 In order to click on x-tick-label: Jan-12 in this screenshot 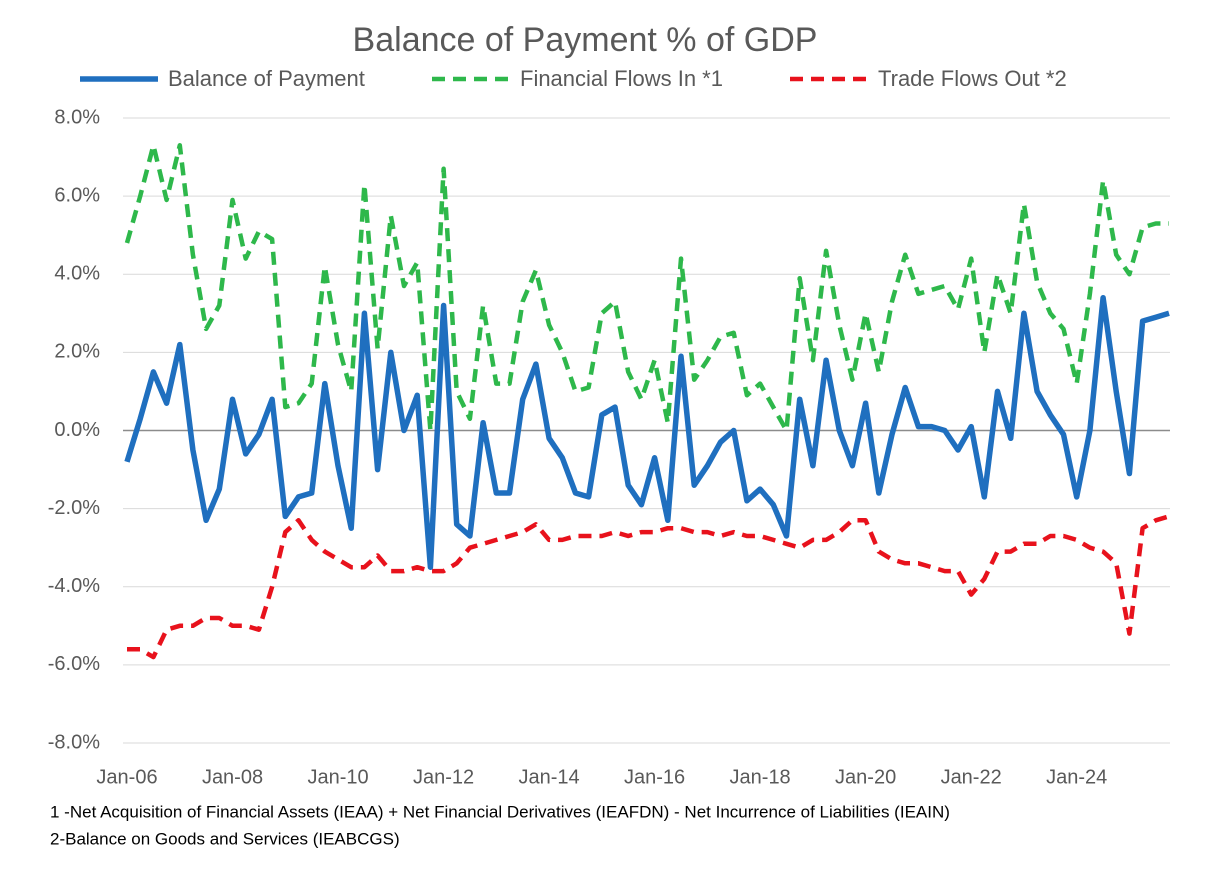, I will do `click(443, 777)`.